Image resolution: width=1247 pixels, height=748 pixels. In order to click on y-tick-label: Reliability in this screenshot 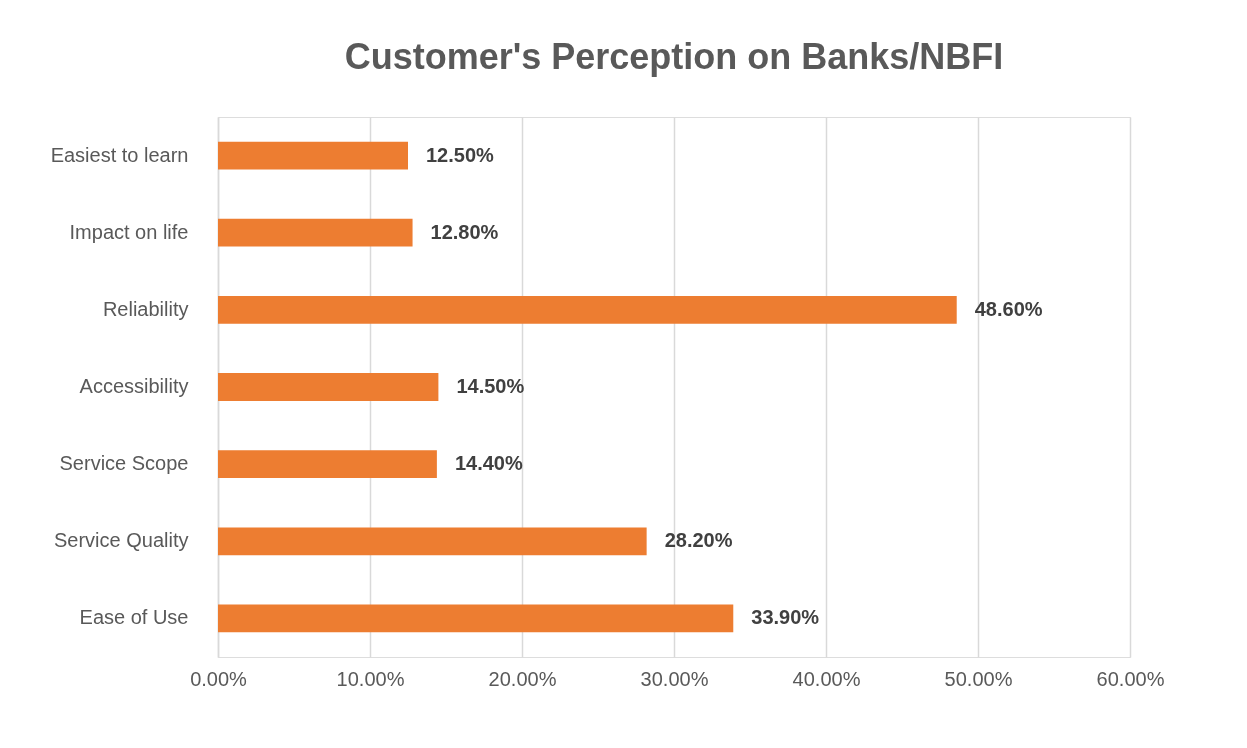, I will do `click(145, 308)`.